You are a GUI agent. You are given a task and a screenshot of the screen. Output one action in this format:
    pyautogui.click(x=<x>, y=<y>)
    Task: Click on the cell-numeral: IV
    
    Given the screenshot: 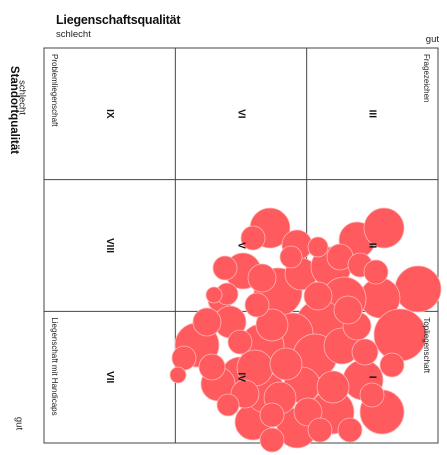 What is the action you would take?
    pyautogui.click(x=240, y=377)
    